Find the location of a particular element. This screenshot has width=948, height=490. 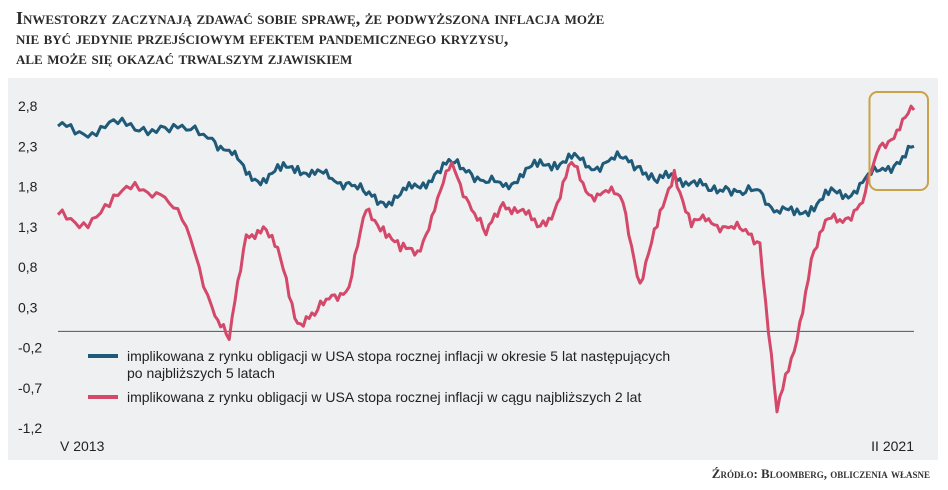

source-note: Źródło: Bloomberg, obliczenia własne is located at coordinates (820, 473).